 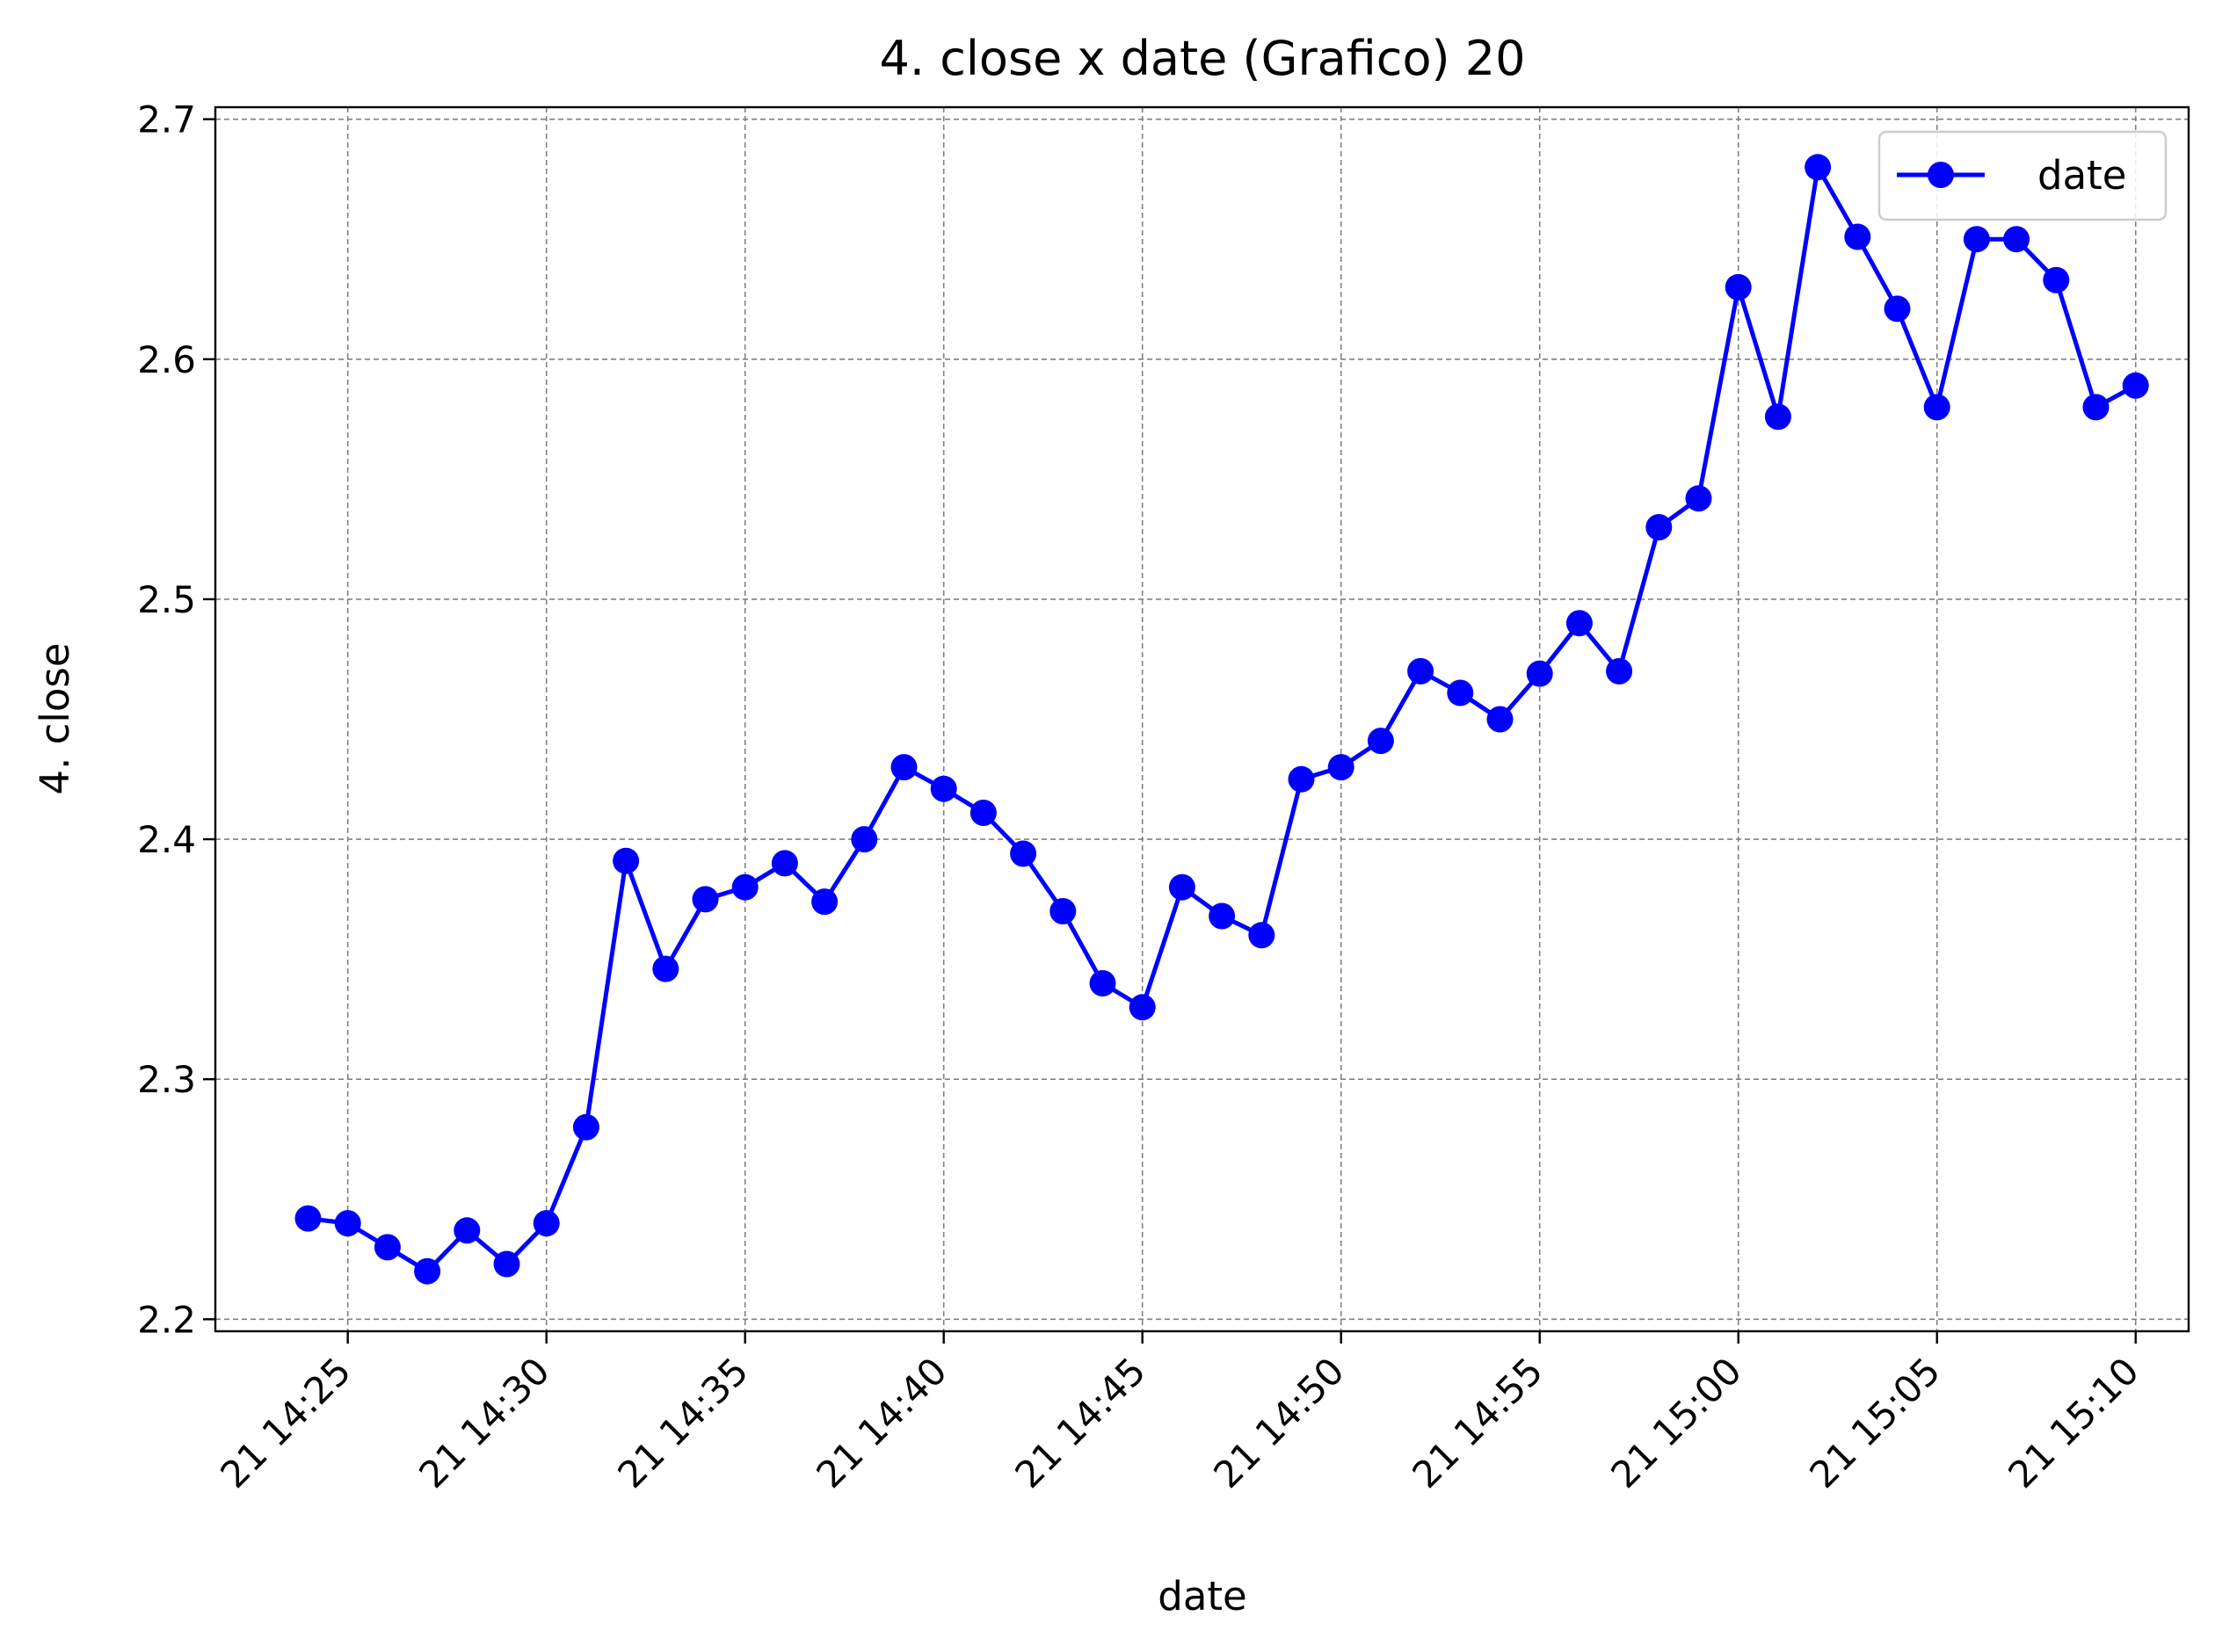 I want to click on y-axis-label: 4. close, so click(x=55, y=718).